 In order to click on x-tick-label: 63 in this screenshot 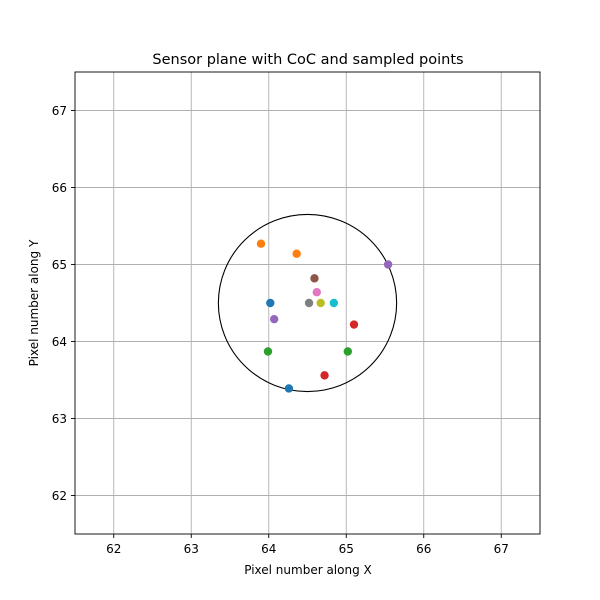, I will do `click(191, 549)`.